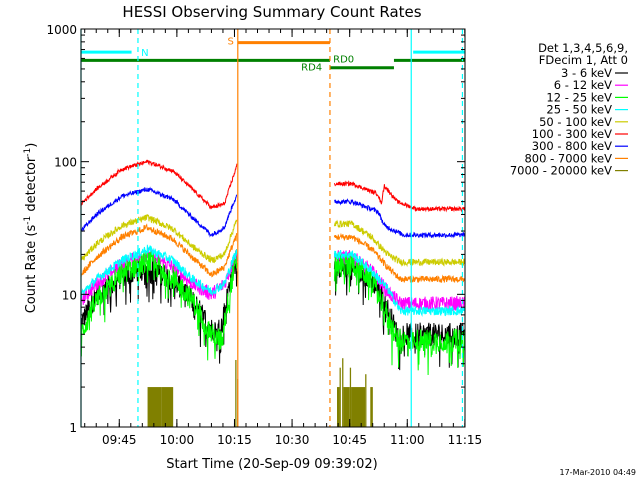 This screenshot has height=480, width=640. I want to click on x-tick-label: 11:00, so click(407, 440).